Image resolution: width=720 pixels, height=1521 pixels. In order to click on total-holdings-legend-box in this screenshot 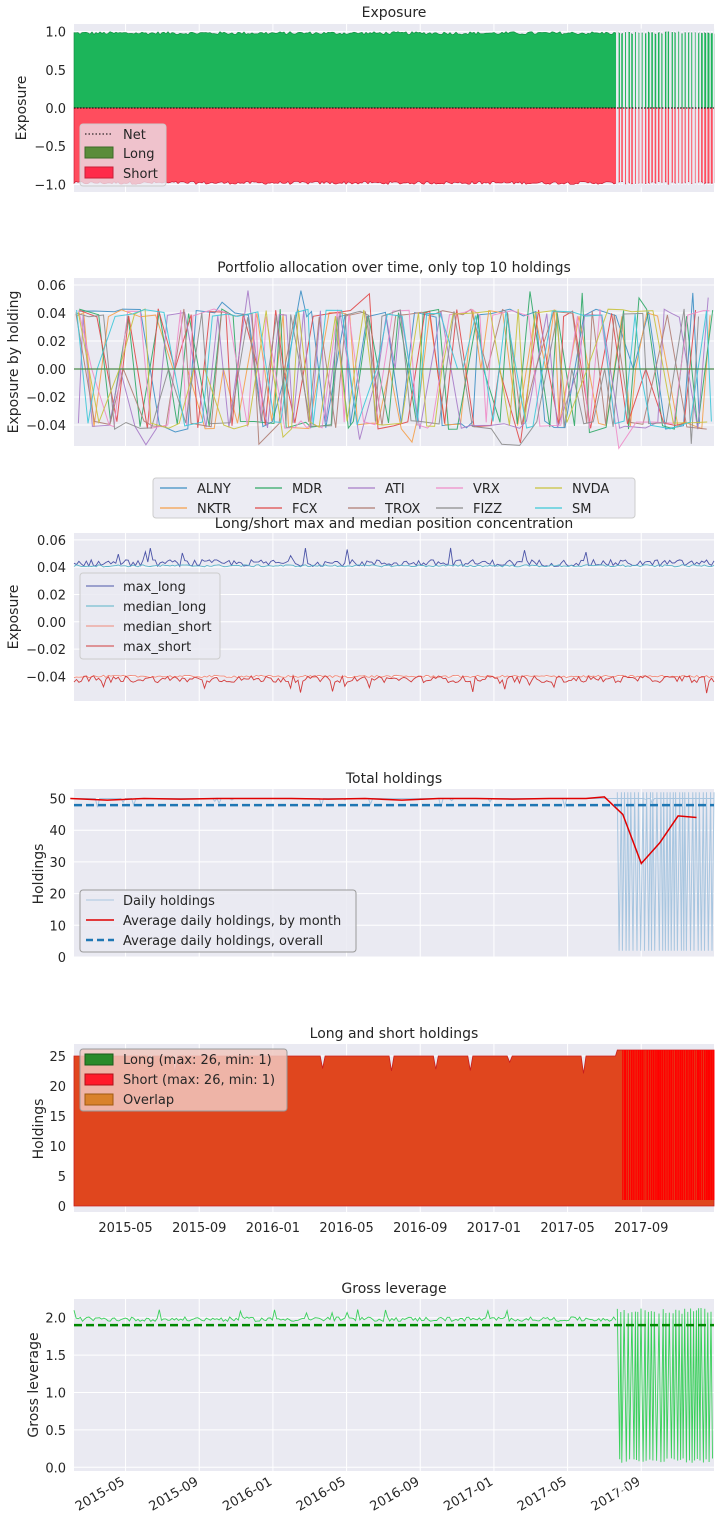, I will do `click(218, 921)`.